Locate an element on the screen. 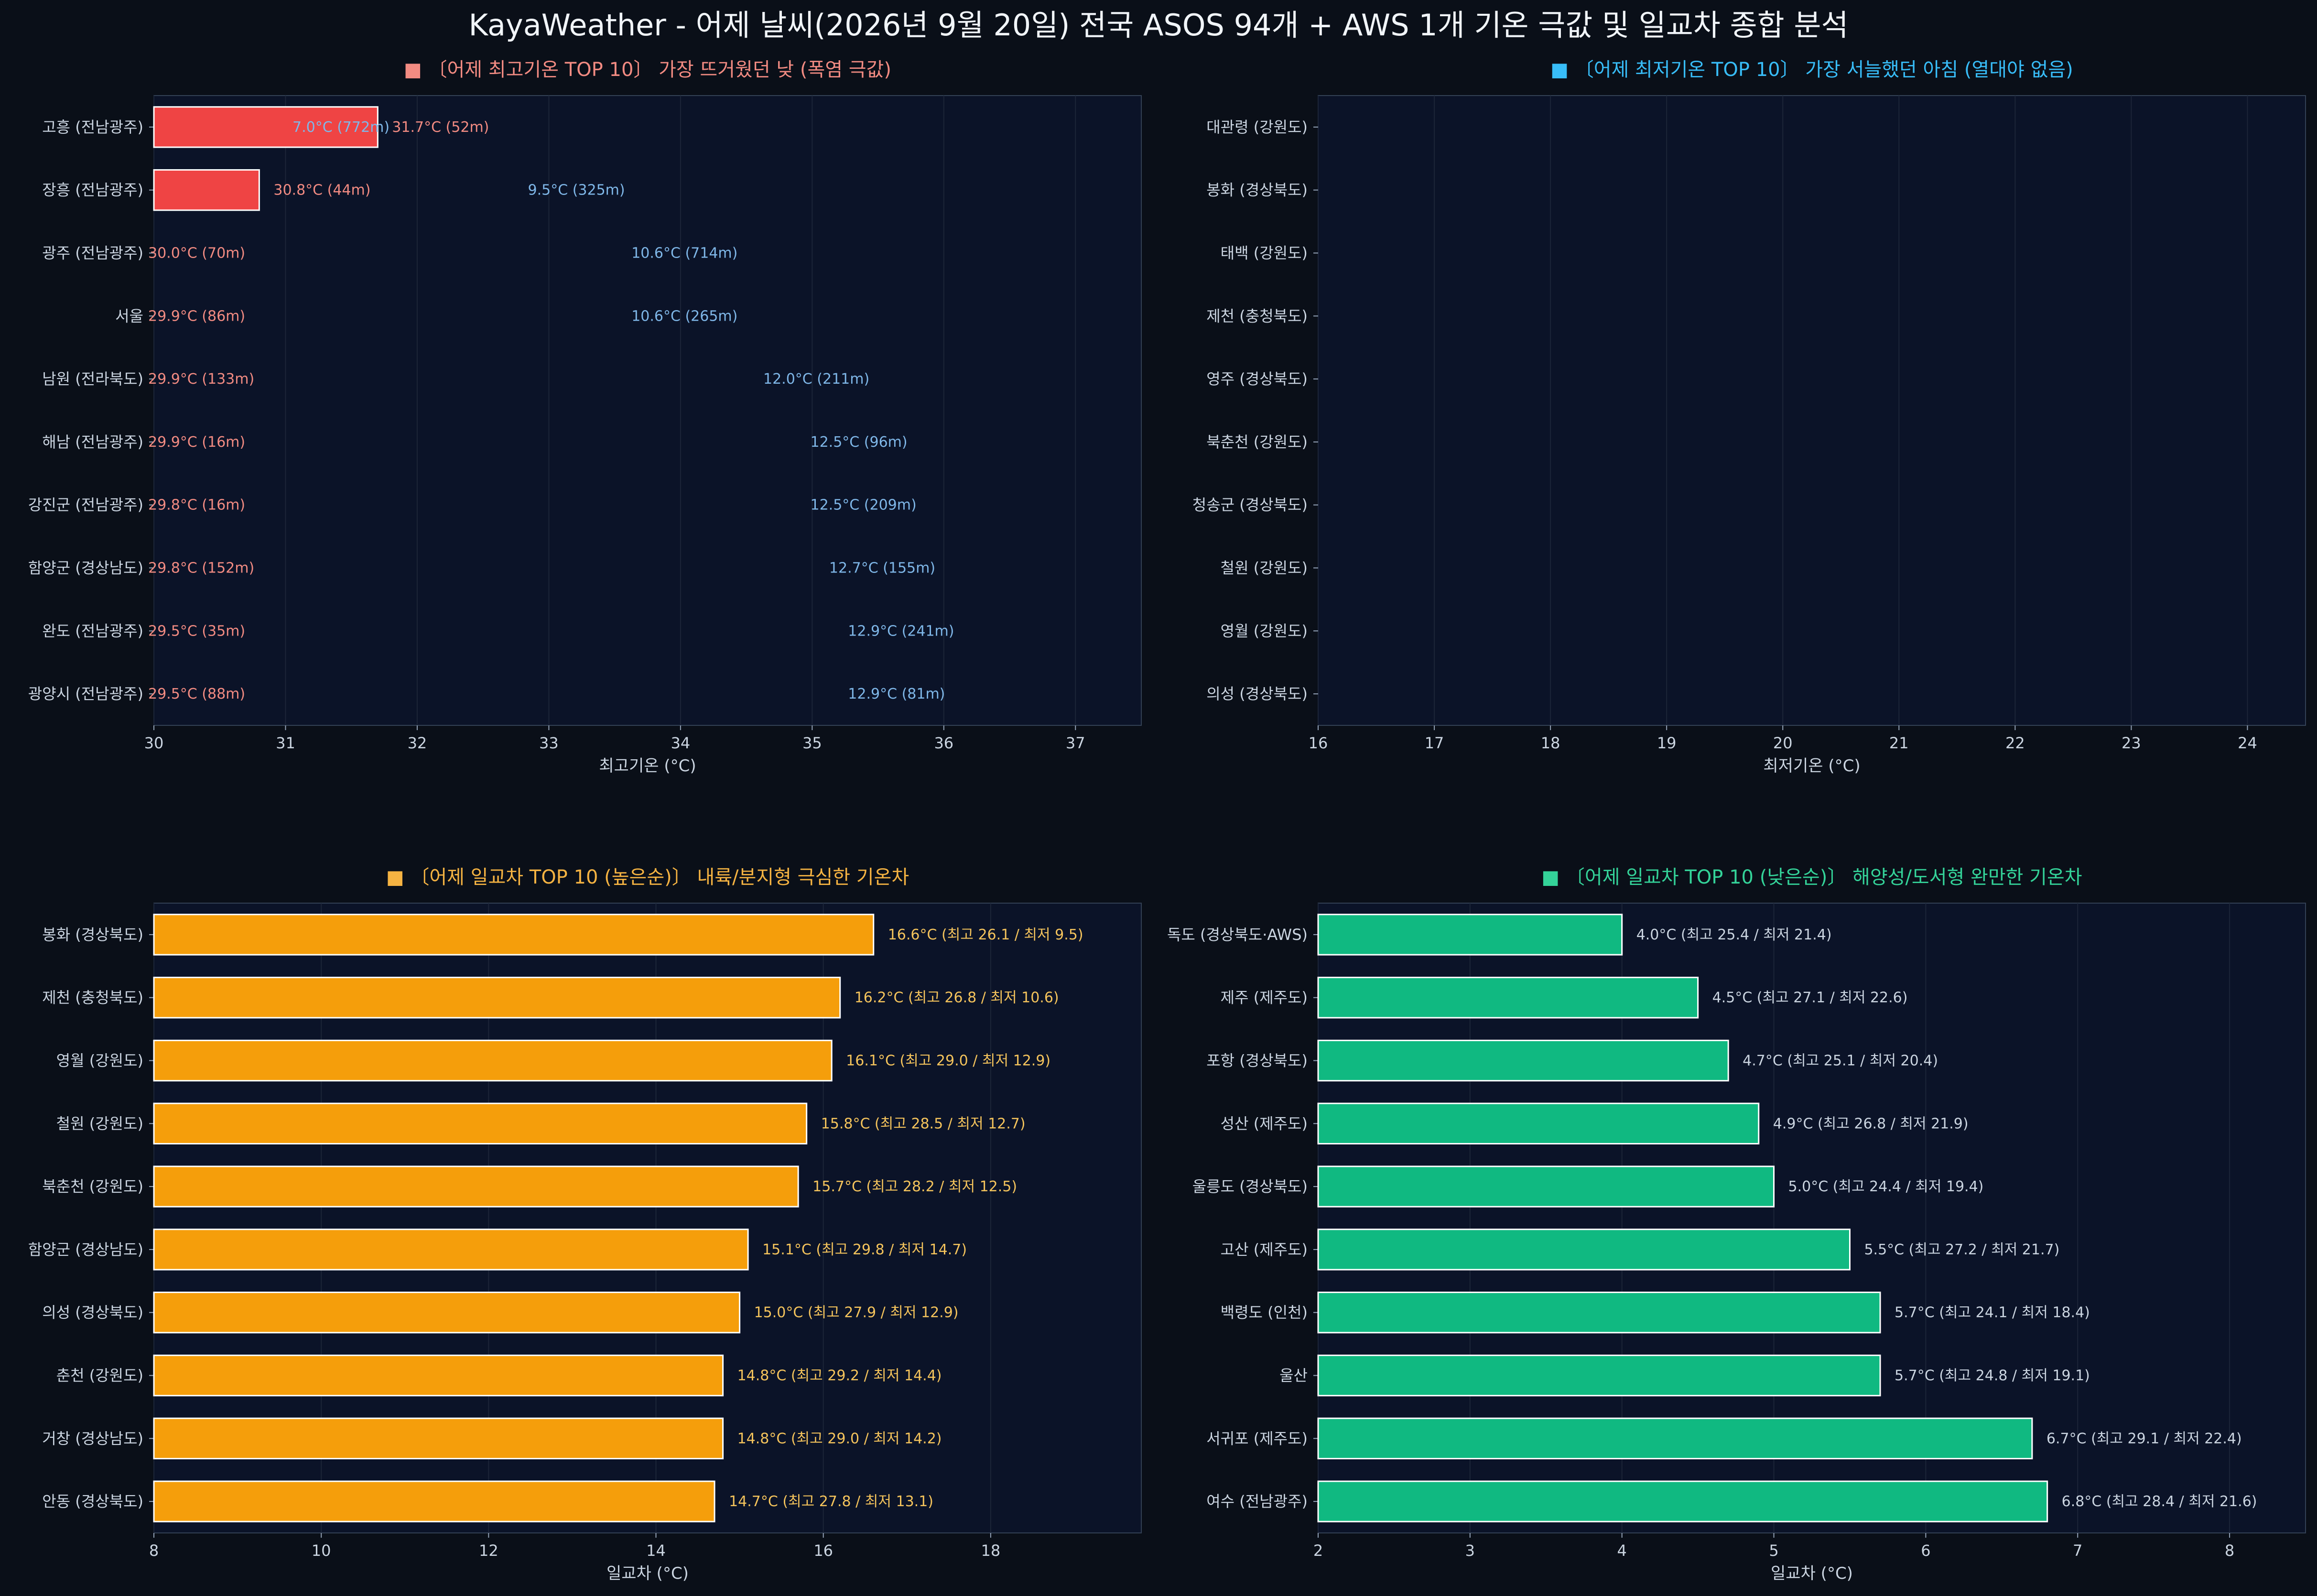  overlay-label-min-temp: 12.5°C (209m) is located at coordinates (864, 505).